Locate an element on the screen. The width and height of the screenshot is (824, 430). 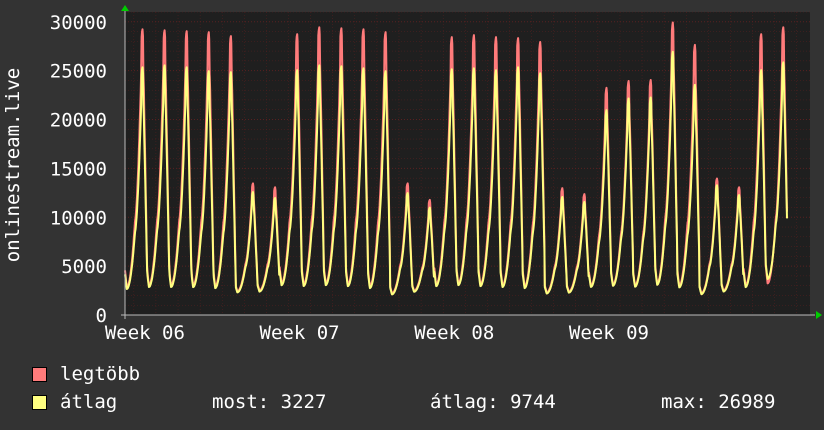
legend-swatch-avg is located at coordinates (39, 402).